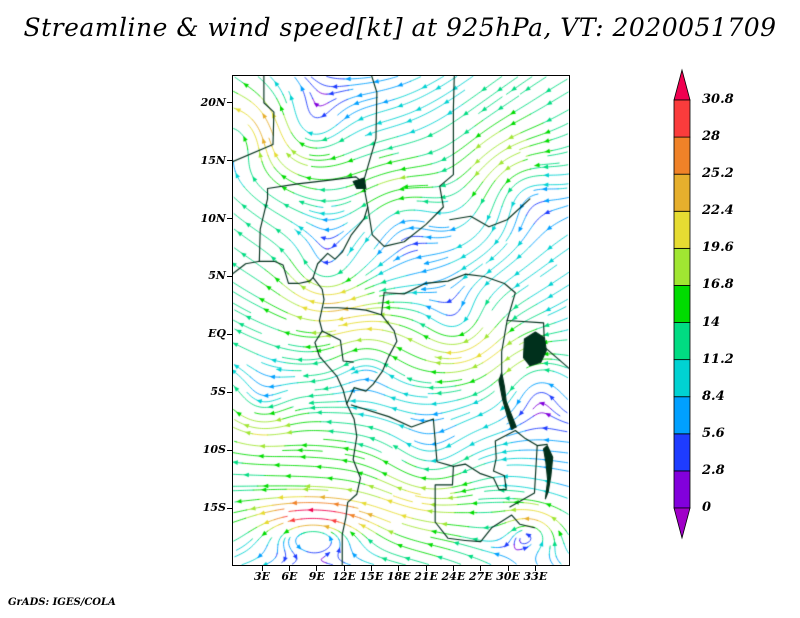  I want to click on colorbar-label: 2.8, so click(713, 470).